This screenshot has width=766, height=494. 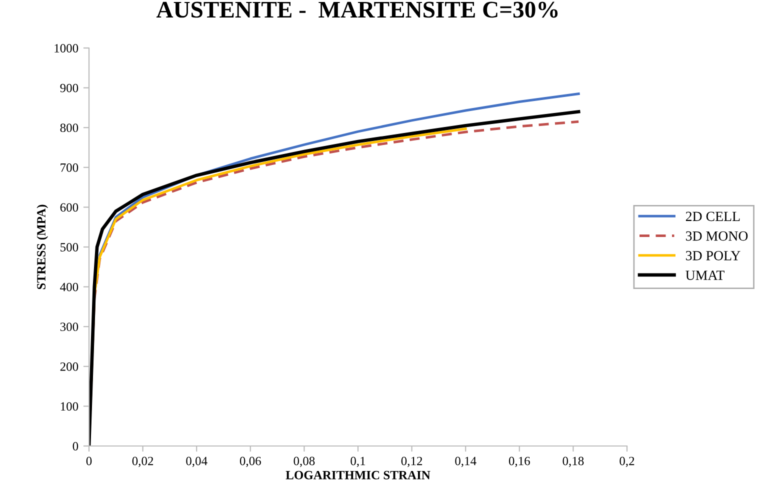 I want to click on x-tick-label: 0,2, so click(x=627, y=462).